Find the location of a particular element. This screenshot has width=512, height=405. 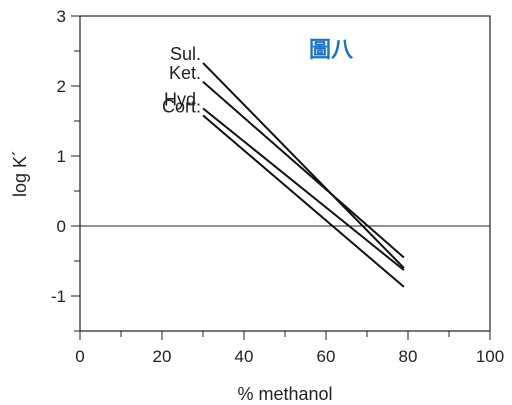

x-tick-label: 60 is located at coordinates (326, 356).